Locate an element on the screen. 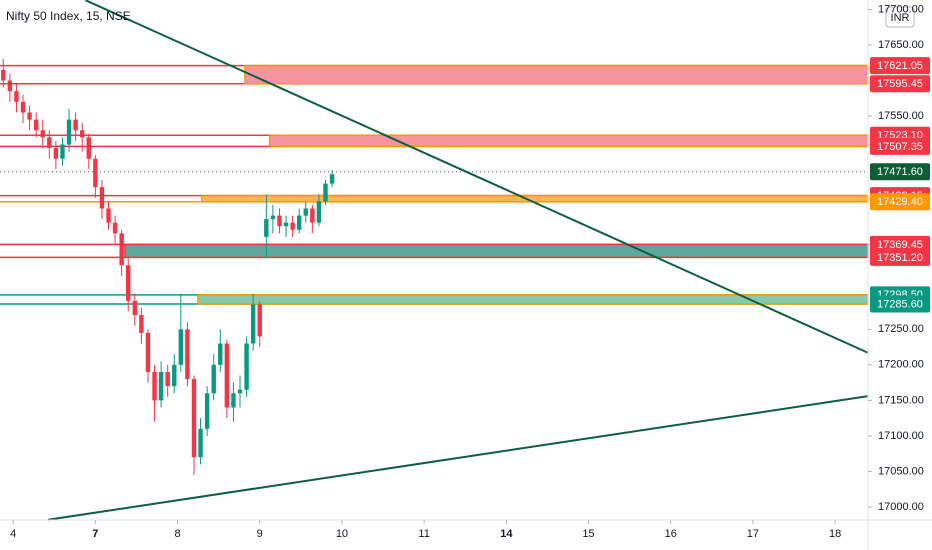 The image size is (932, 550). price-tag-label: 17285.60 is located at coordinates (900, 304).